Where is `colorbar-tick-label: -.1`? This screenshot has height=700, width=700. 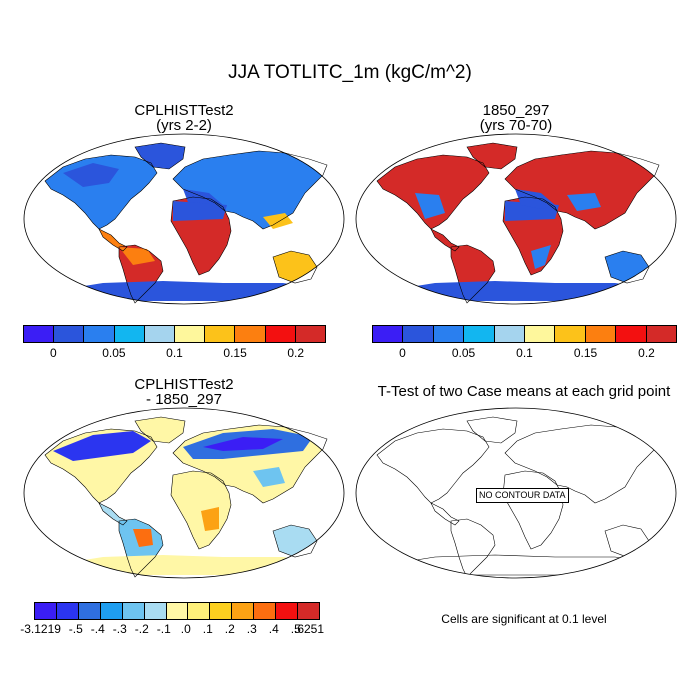
colorbar-tick-label: -.1 is located at coordinates (163, 629).